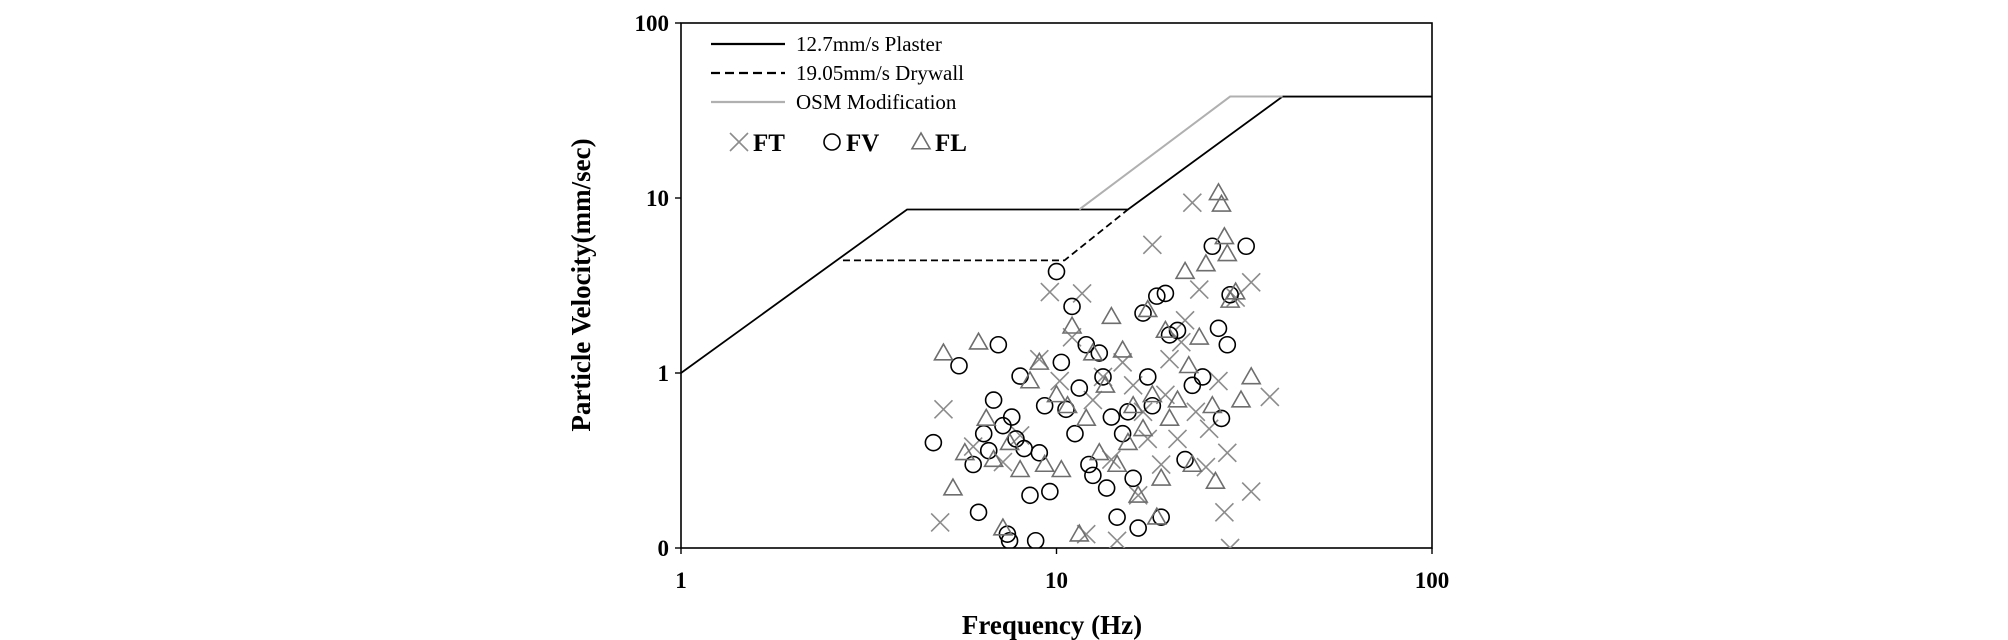  What do you see at coordinates (739, 142) in the screenshot?
I see `legend-marker-ft` at bounding box center [739, 142].